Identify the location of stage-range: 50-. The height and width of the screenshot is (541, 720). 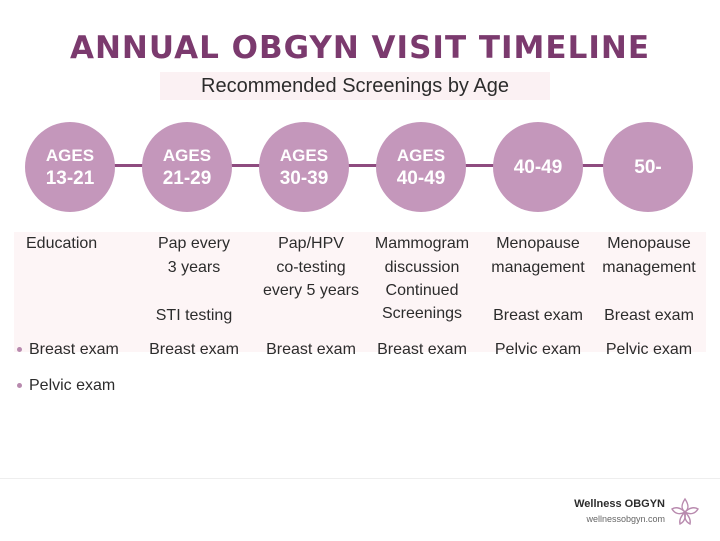
(648, 167).